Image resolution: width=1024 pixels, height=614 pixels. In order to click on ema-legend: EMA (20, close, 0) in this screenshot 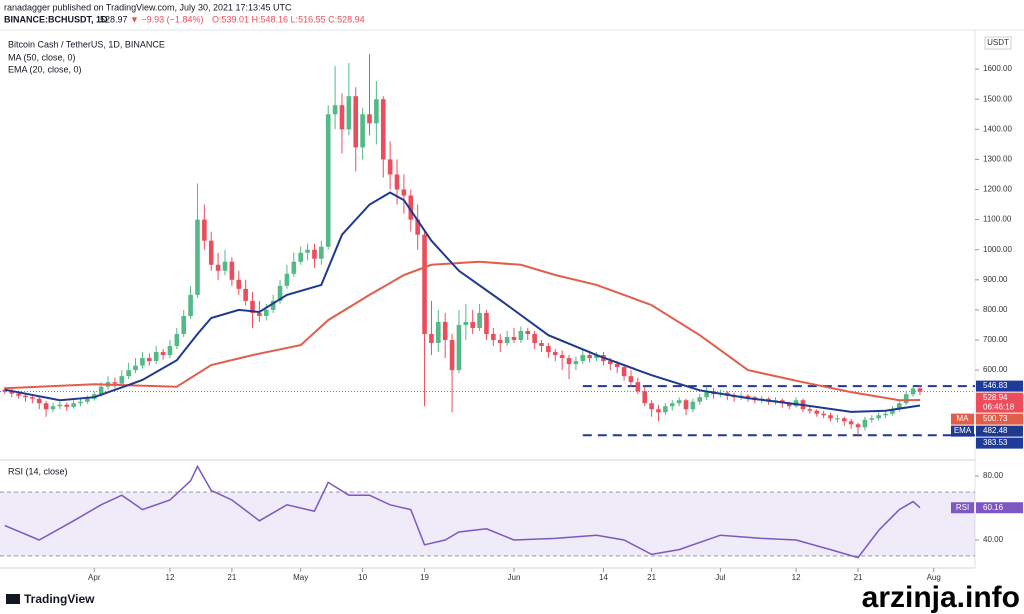, I will do `click(45, 69)`.